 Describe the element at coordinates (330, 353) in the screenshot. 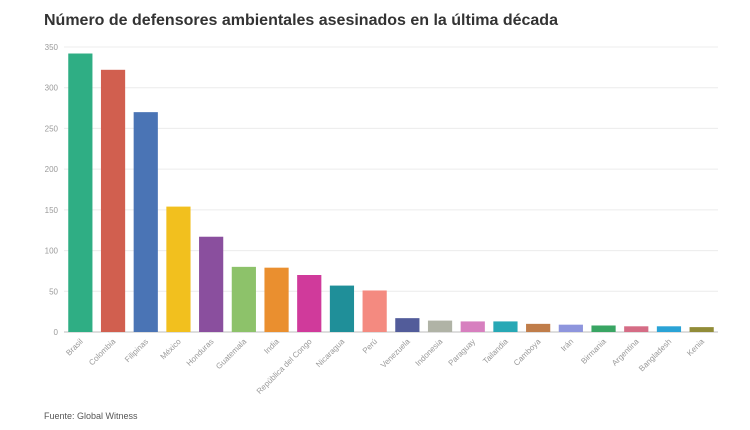

I see `x-tick-label: Nicaragua` at that location.